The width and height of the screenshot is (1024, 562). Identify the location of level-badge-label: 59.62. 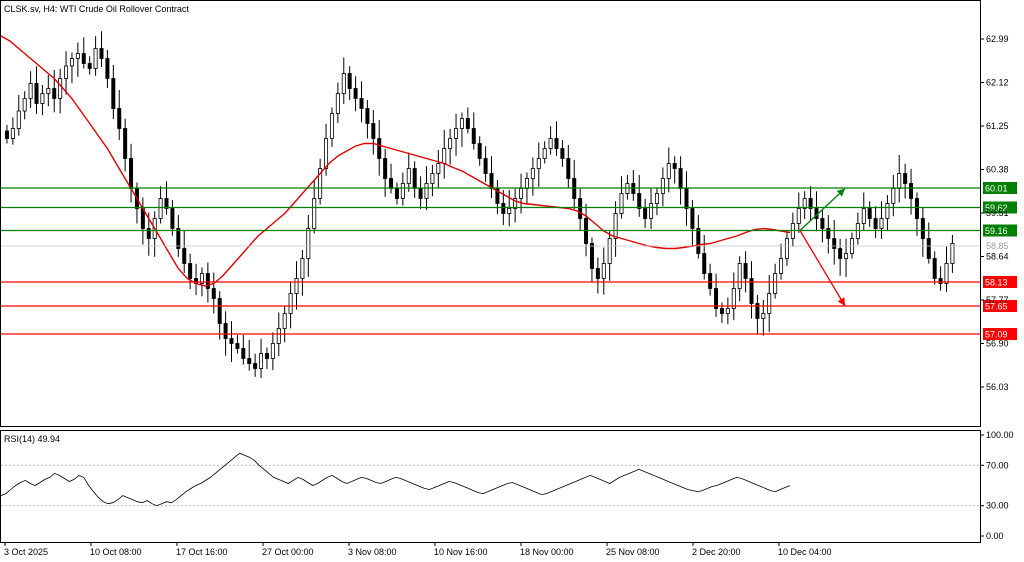
(996, 208).